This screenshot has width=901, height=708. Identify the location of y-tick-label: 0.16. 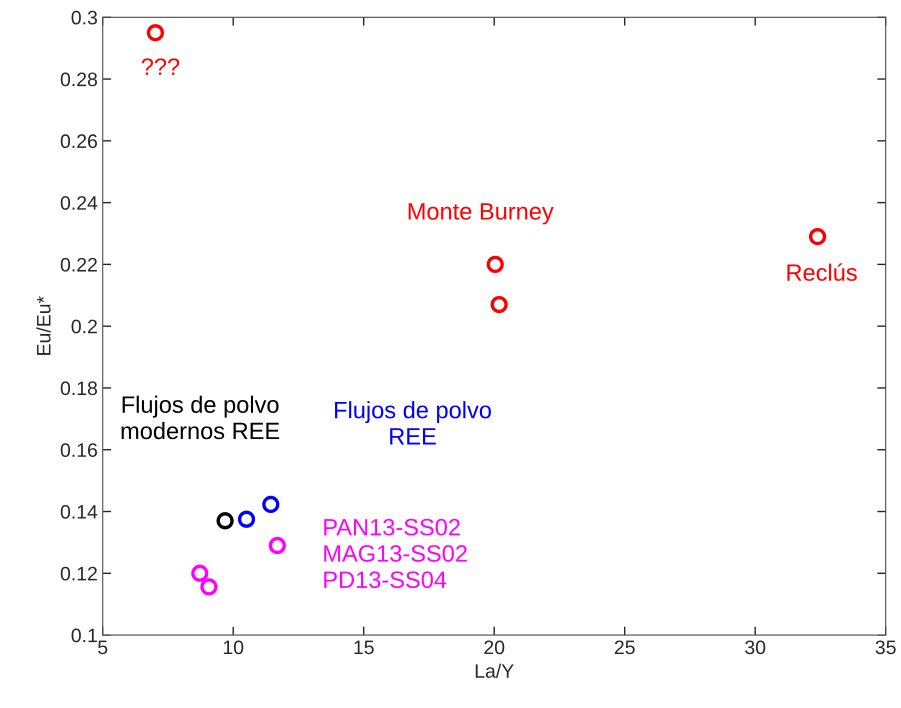
(78, 450).